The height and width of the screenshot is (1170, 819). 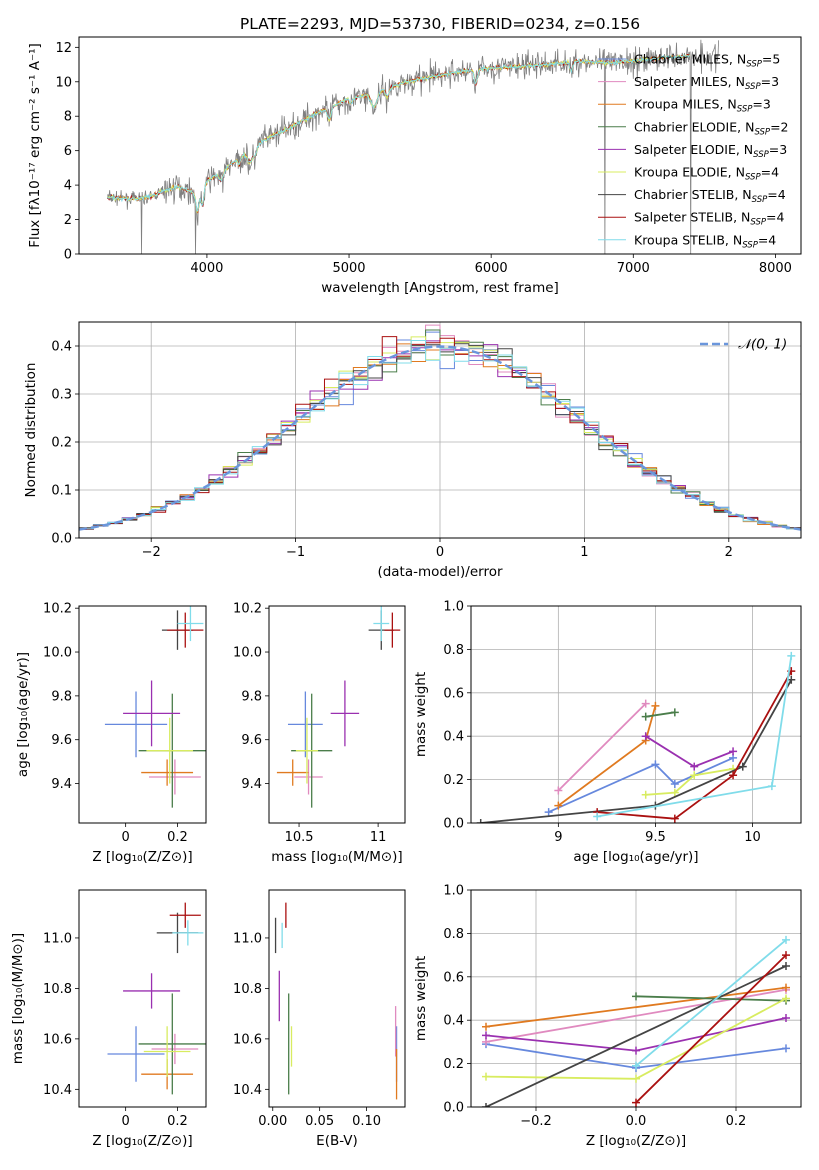 What do you see at coordinates (709, 219) in the screenshot?
I see `legend-label: Salpeter STELIB, NSSP=4` at bounding box center [709, 219].